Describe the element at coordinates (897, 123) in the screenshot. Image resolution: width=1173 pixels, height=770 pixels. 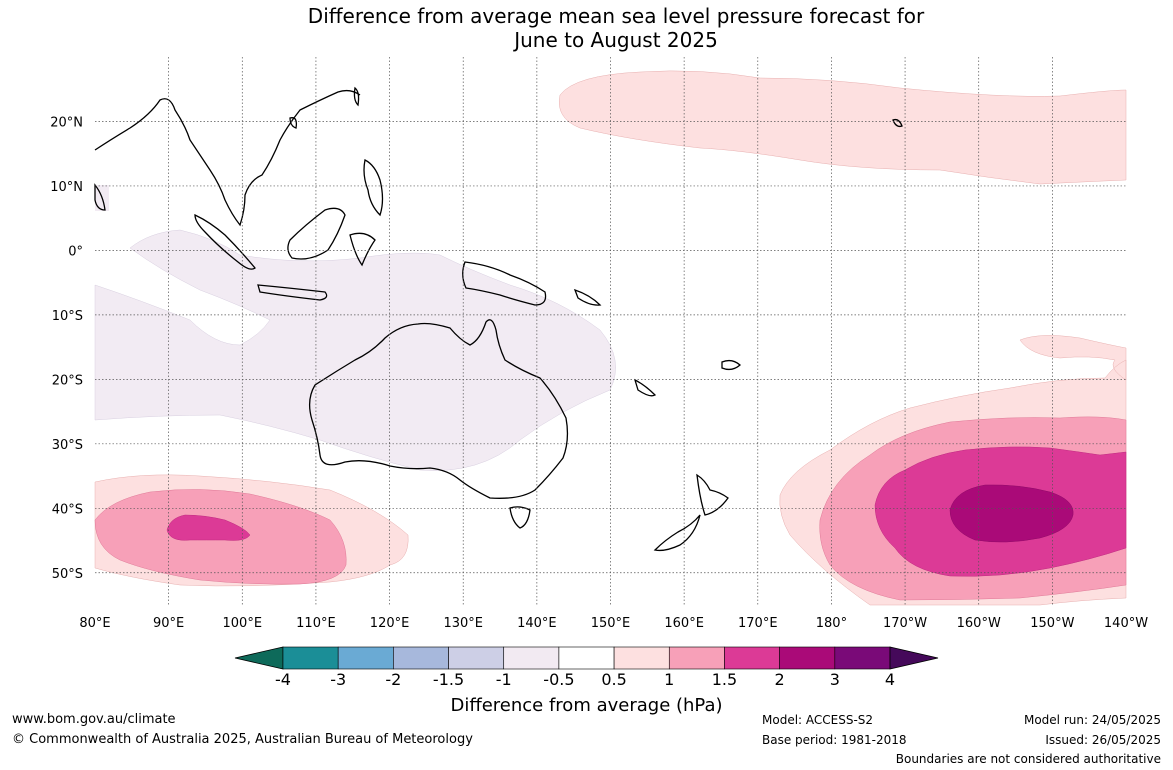
I see `hawaii-coastline` at that location.